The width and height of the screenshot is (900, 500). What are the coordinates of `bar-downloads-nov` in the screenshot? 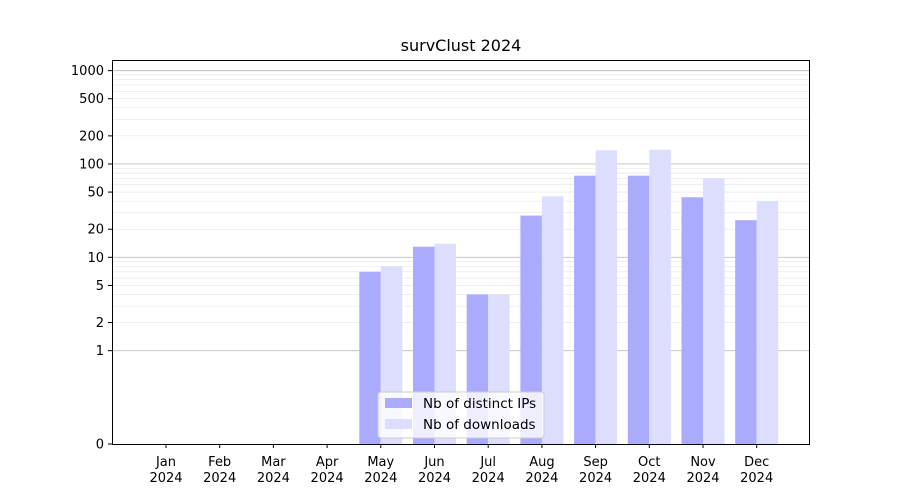 It's located at (714, 311).